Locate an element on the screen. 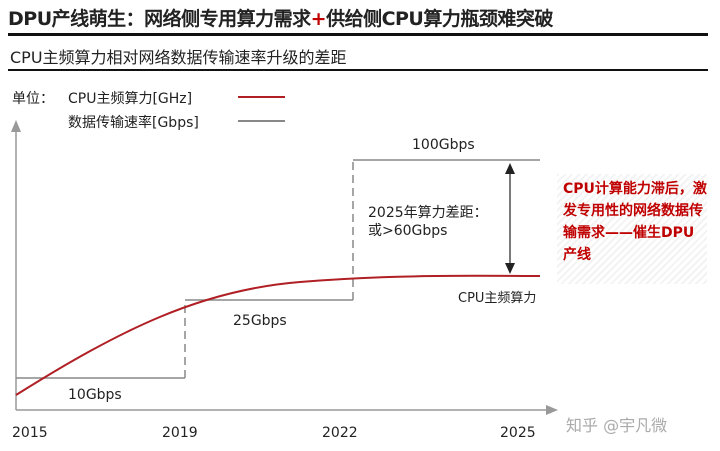 The width and height of the screenshot is (720, 451). x-tick-2022: 2022 is located at coordinates (340, 433).